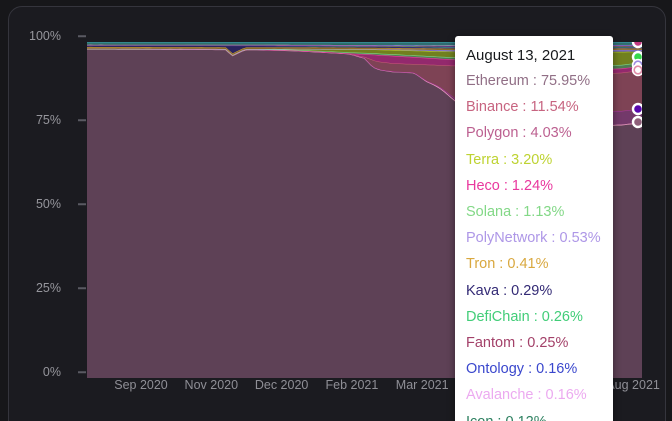 The height and width of the screenshot is (421, 672). I want to click on y-axis-tick-label: 0%, so click(51, 372).